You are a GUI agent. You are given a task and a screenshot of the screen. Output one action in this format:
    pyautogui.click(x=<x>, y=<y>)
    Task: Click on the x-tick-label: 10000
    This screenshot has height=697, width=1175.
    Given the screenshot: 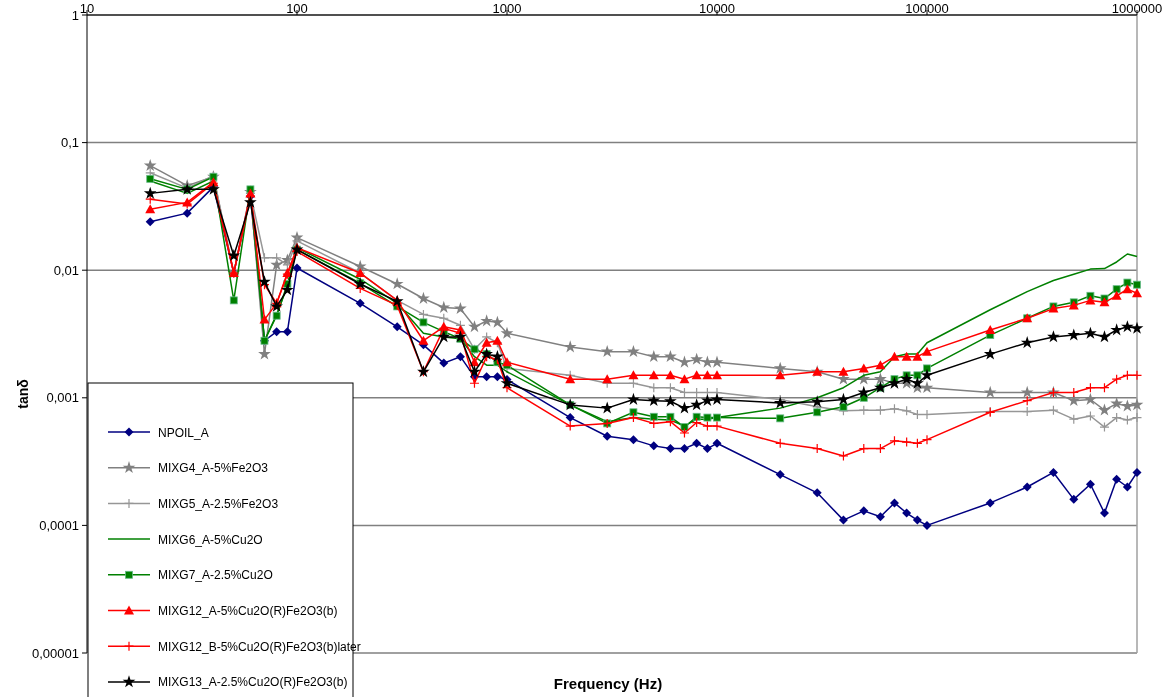 What is the action you would take?
    pyautogui.click(x=717, y=8)
    